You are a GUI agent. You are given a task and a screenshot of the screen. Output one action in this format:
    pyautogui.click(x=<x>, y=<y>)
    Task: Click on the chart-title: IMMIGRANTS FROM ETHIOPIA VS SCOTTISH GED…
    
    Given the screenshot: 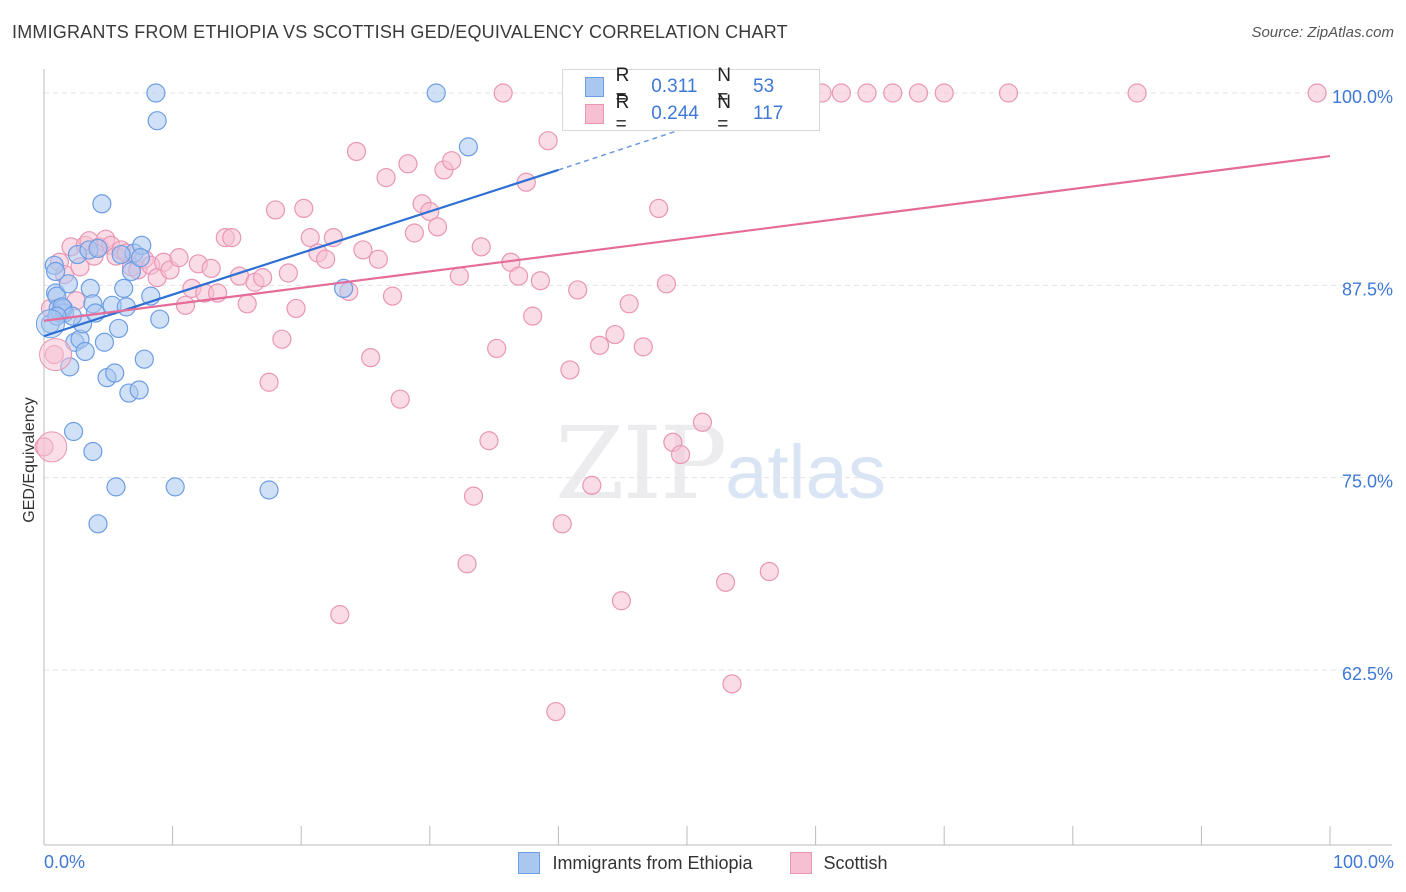 What is the action you would take?
    pyautogui.click(x=400, y=32)
    